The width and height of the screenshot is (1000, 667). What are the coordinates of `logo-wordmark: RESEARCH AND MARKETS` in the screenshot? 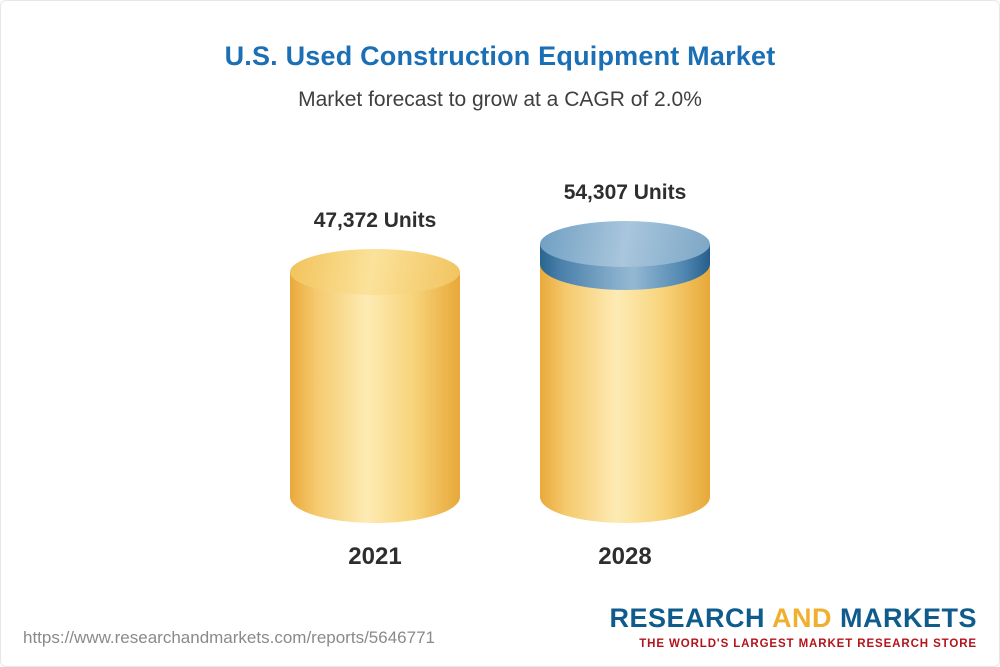 It's located at (793, 618).